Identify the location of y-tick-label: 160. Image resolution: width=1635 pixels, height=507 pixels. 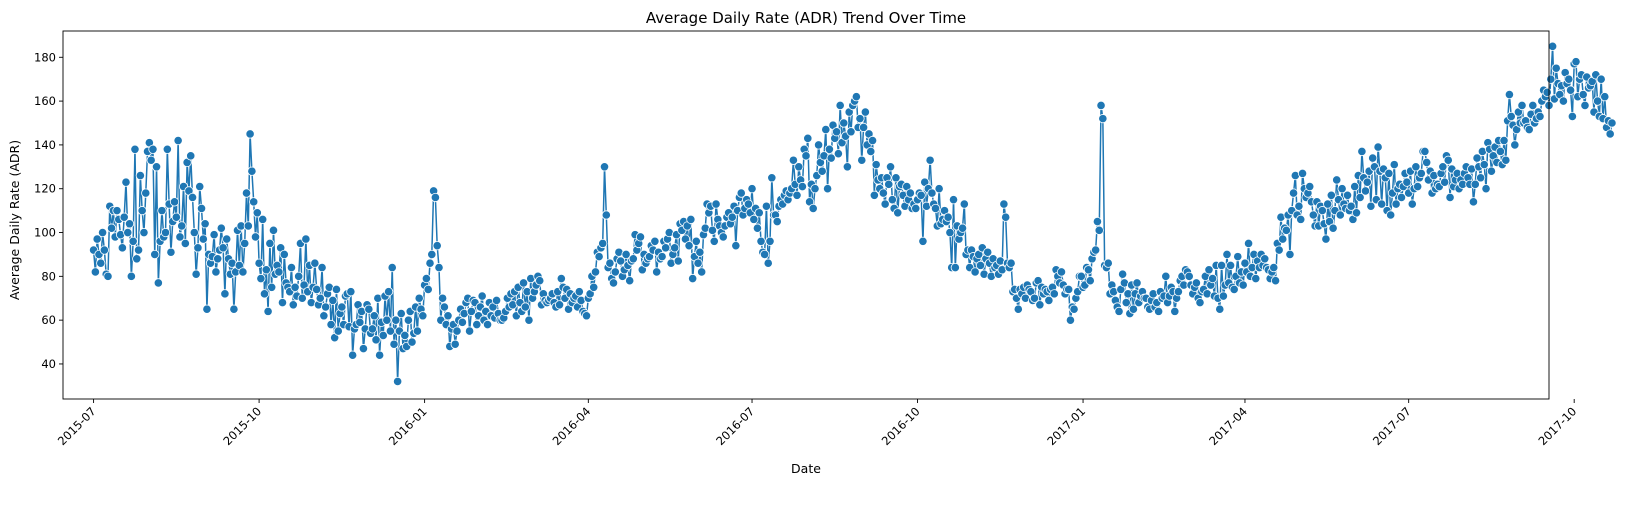
(45, 101).